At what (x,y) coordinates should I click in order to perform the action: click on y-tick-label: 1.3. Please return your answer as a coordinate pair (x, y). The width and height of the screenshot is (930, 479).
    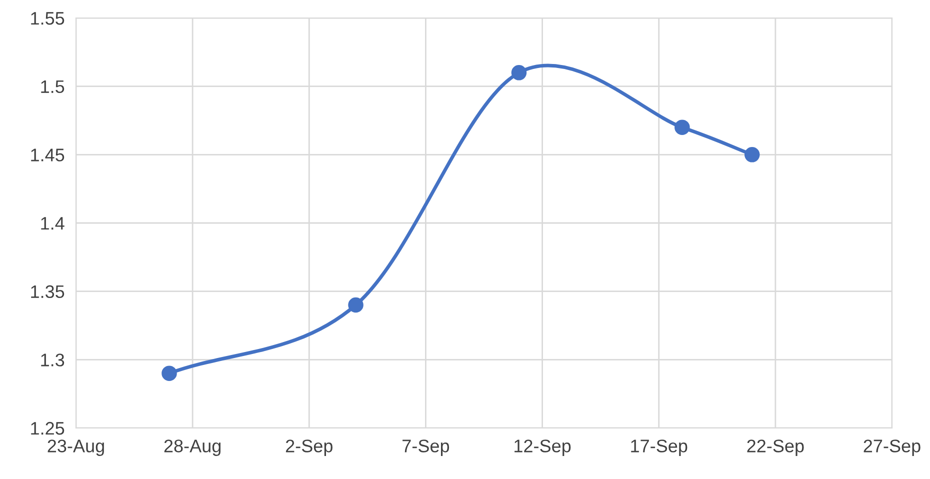
    Looking at the image, I should click on (52, 360).